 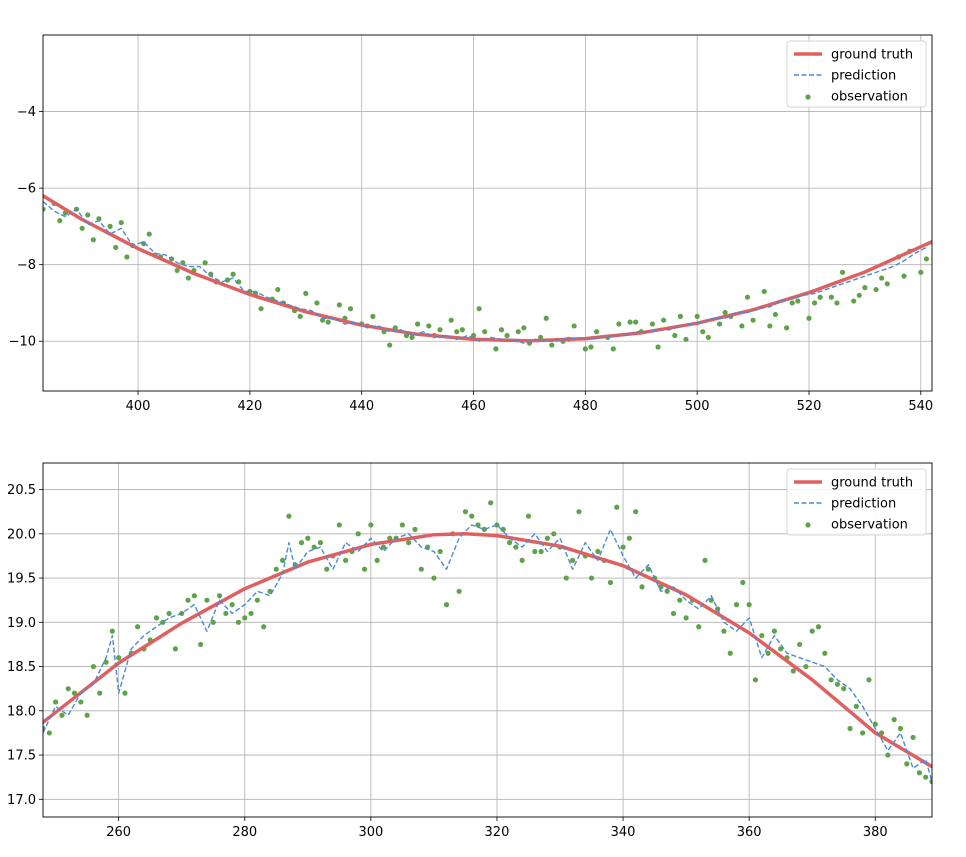 I want to click on y-tick-label: 19.5, so click(x=21, y=579).